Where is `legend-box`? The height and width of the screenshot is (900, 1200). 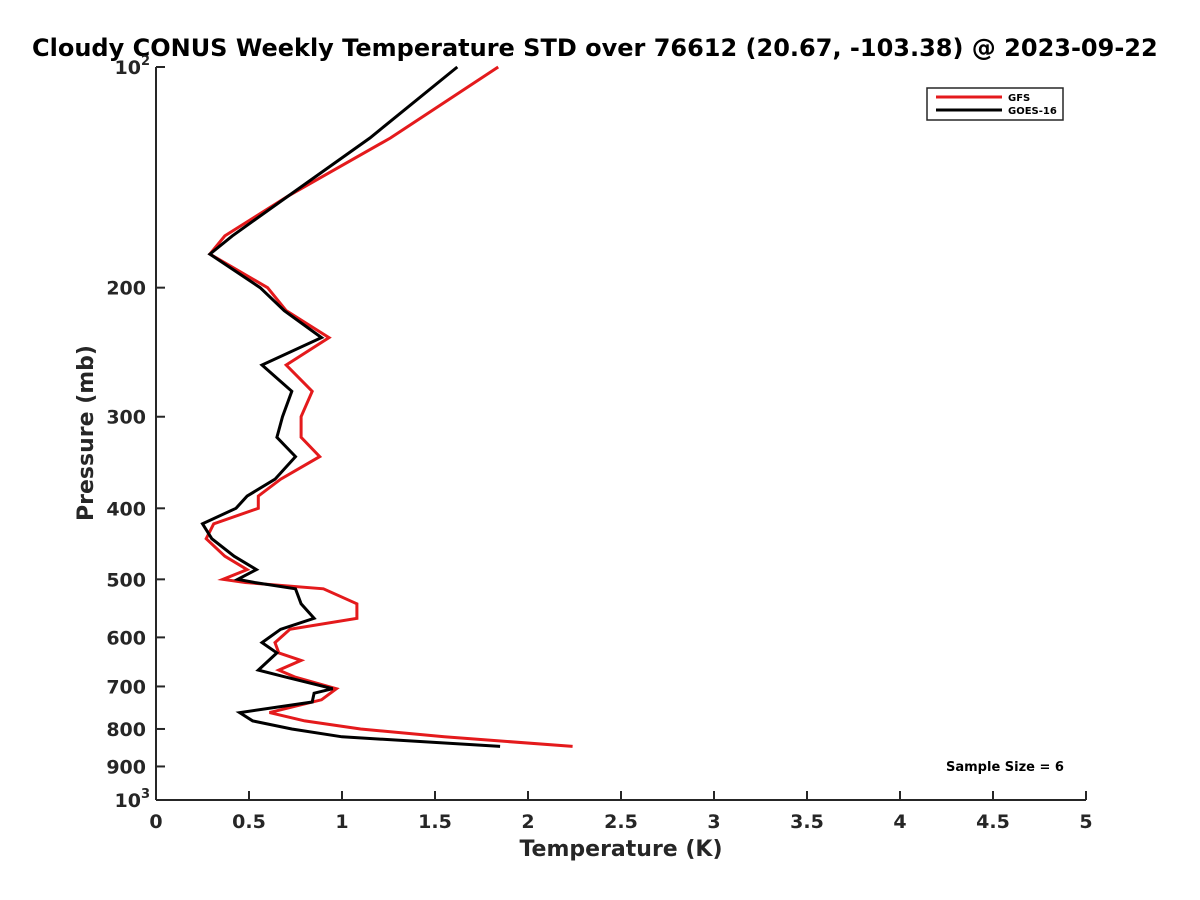
legend-box is located at coordinates (995, 104).